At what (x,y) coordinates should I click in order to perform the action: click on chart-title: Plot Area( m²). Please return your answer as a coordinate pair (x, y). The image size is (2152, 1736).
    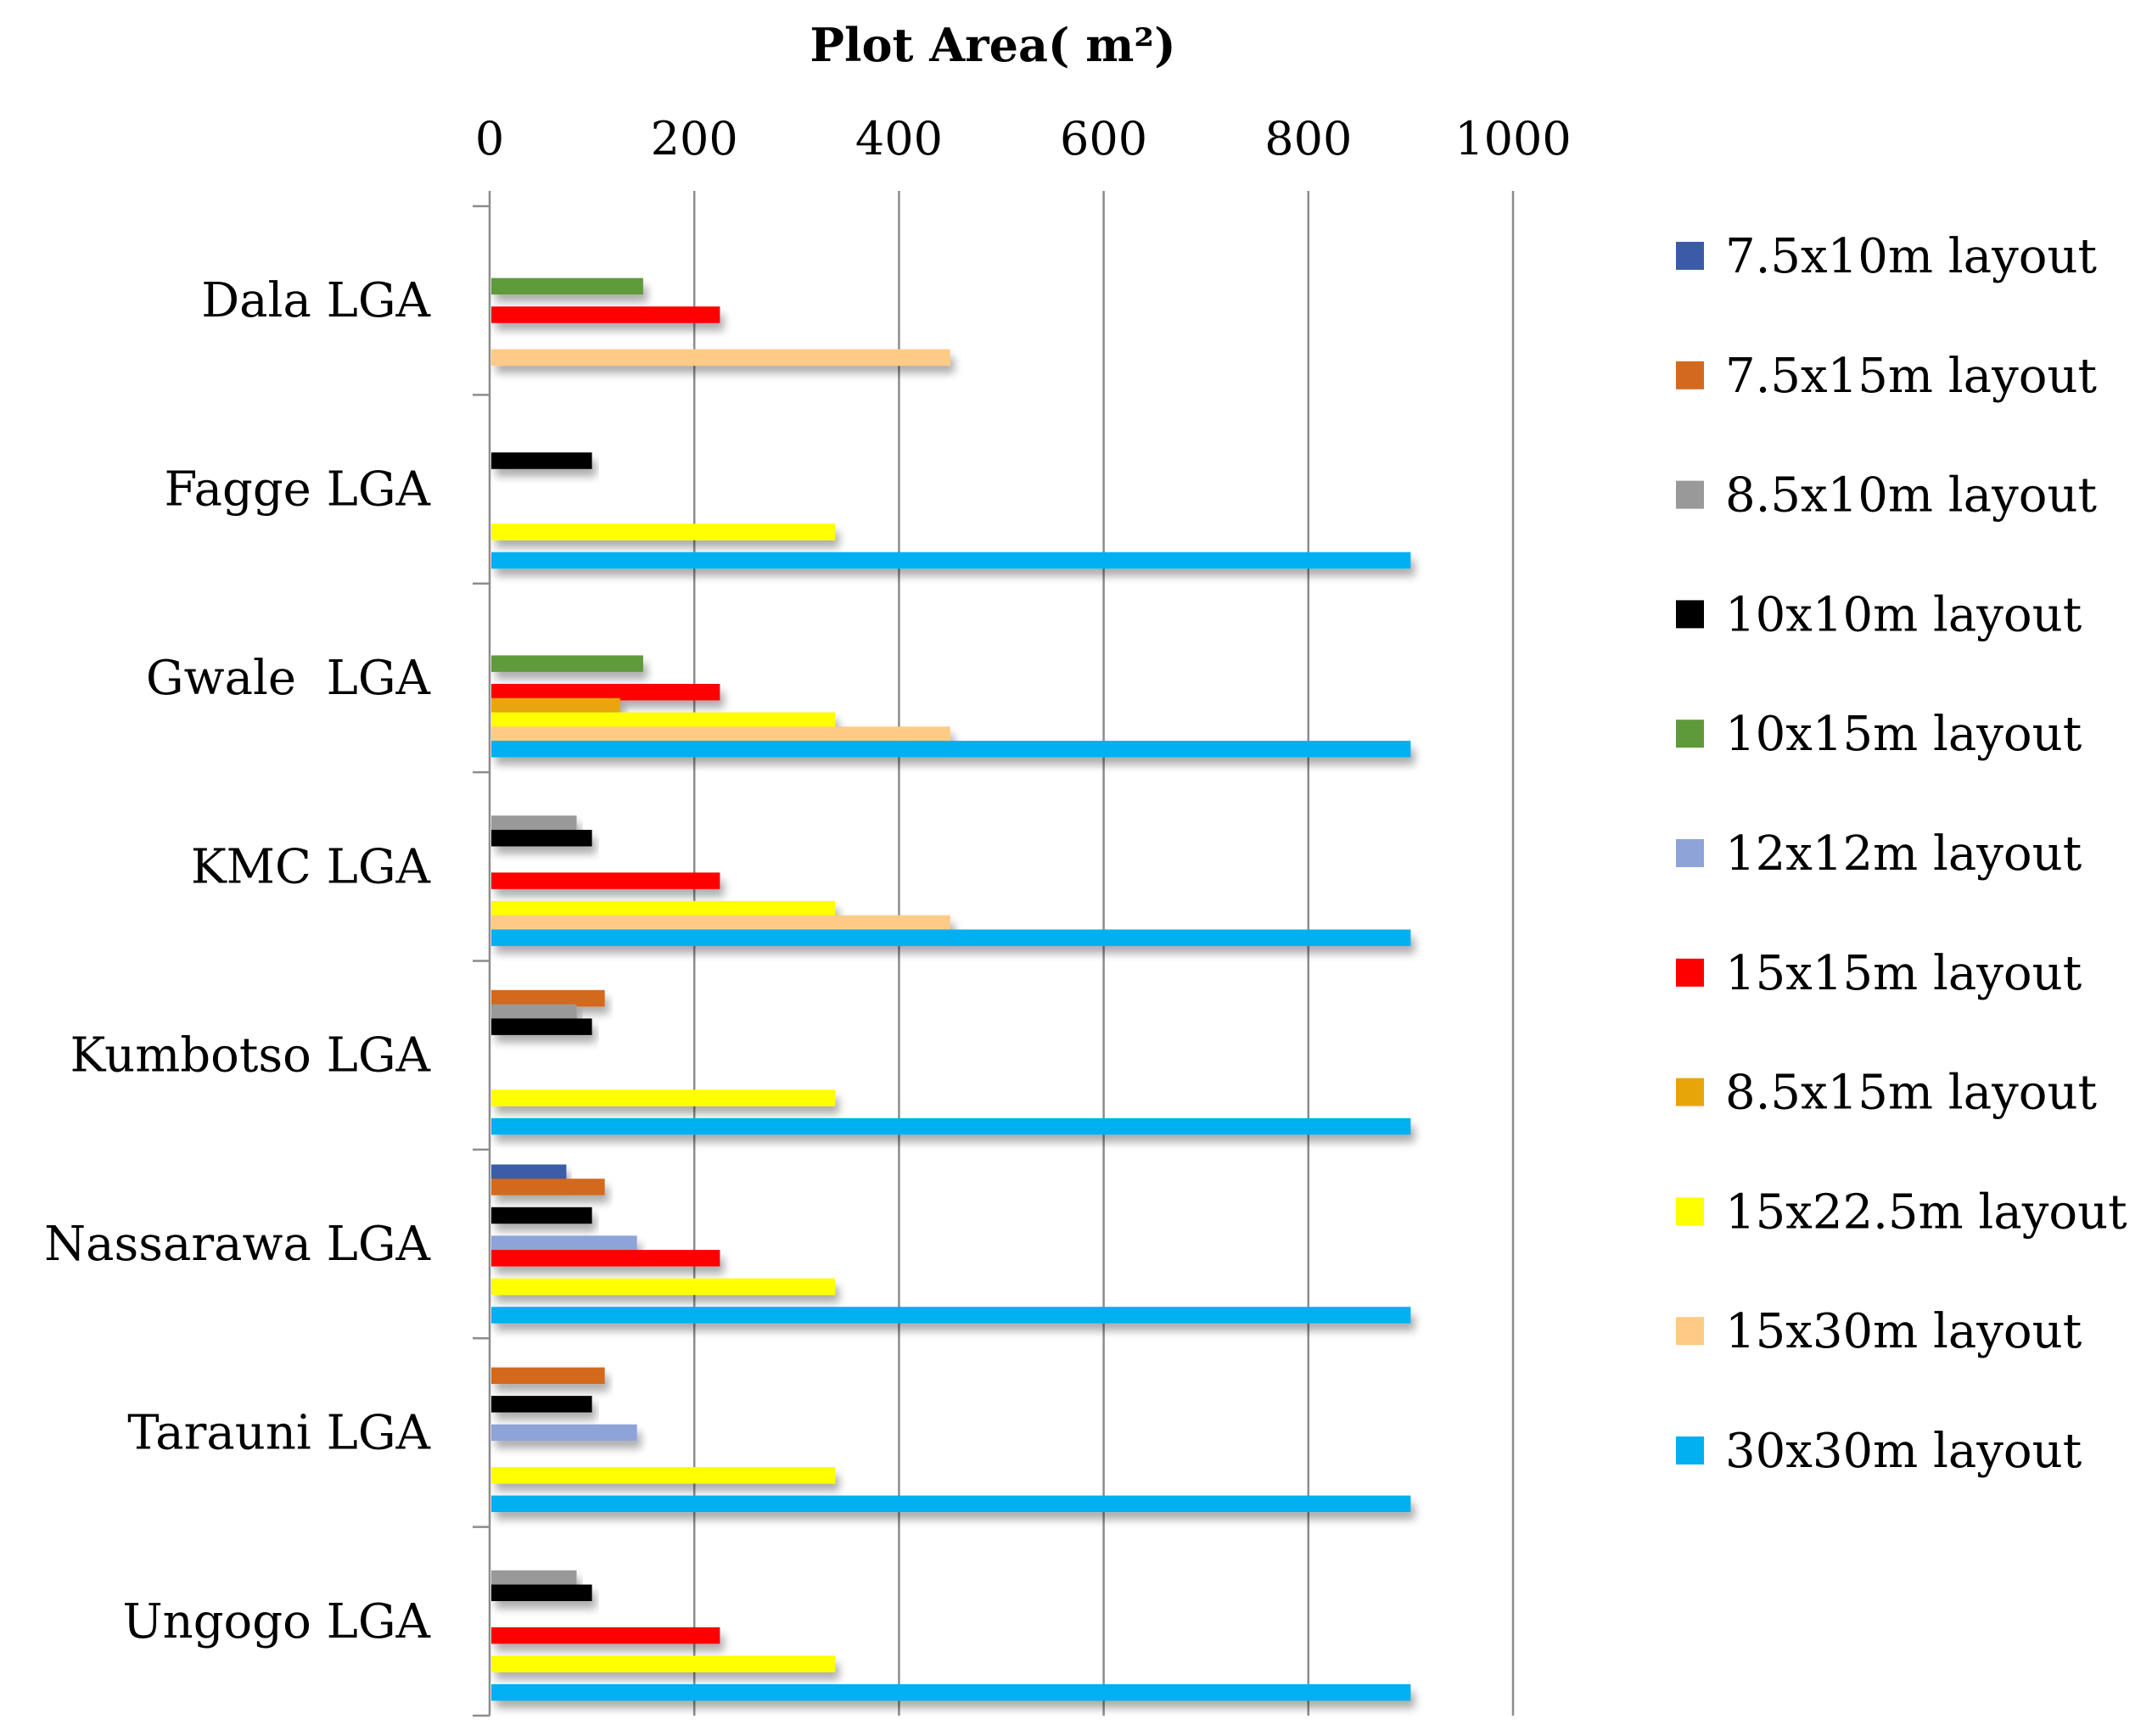
    Looking at the image, I should click on (992, 45).